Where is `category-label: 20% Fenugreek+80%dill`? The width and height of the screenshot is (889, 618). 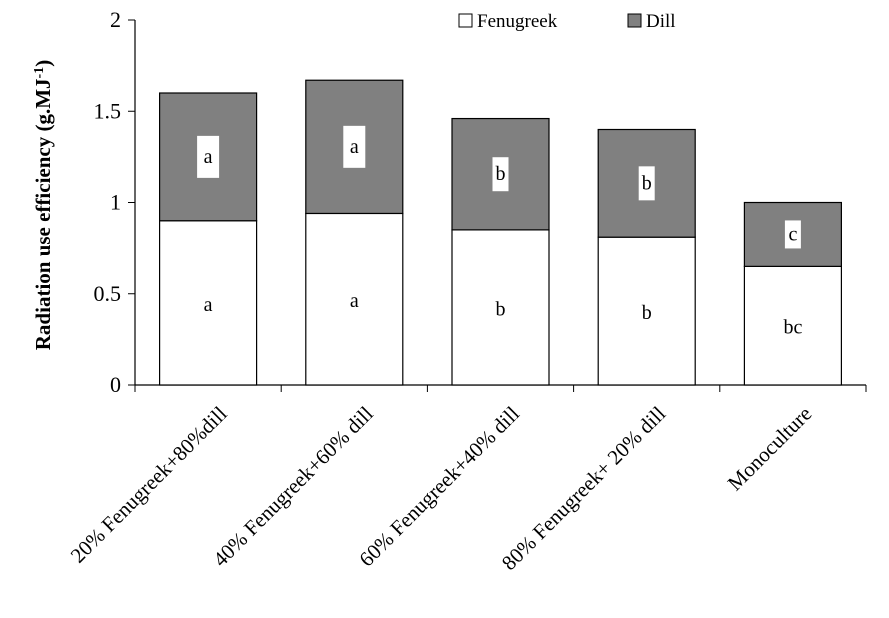
category-label: 20% Fenugreek+80%dill is located at coordinates (149, 484).